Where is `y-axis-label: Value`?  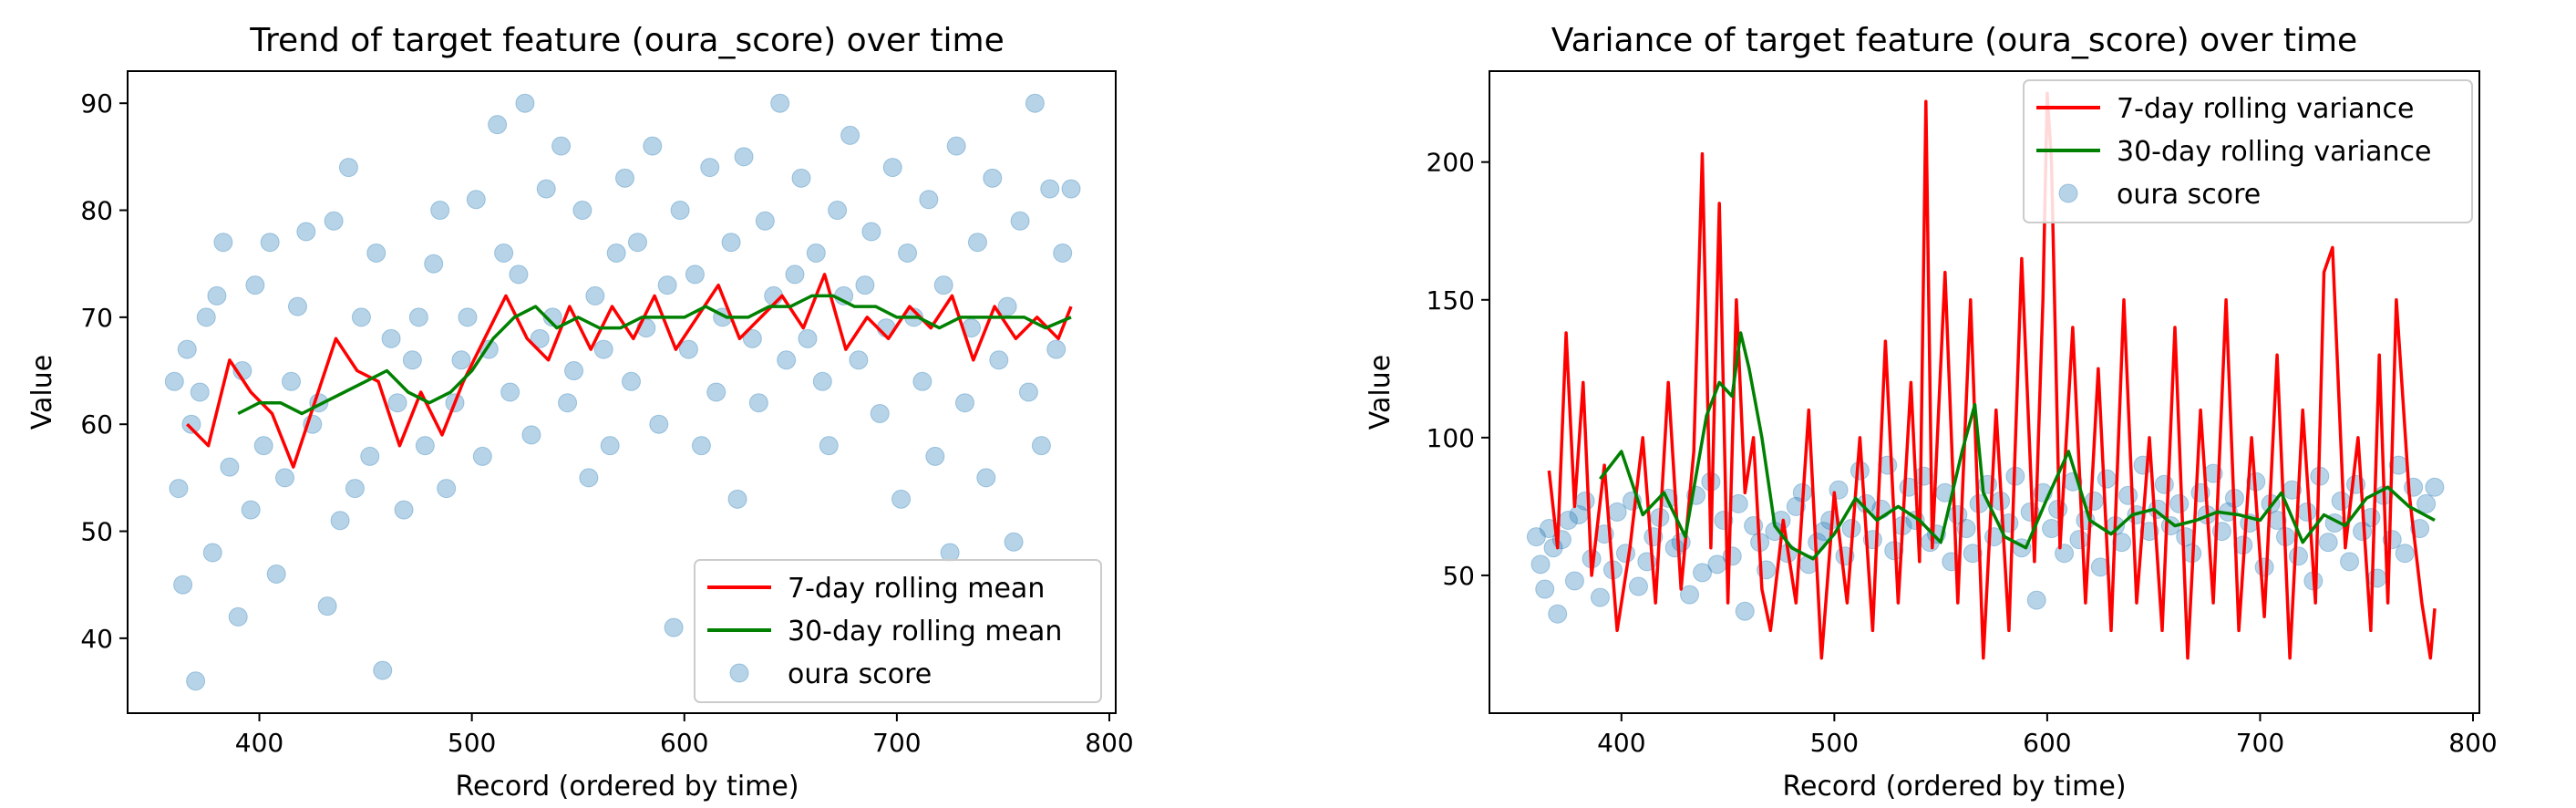
y-axis-label: Value is located at coordinates (42, 392).